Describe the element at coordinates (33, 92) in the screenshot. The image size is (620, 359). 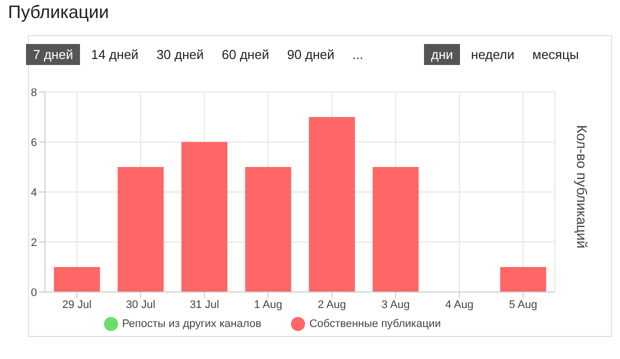
I see `y-tick-label: 8` at that location.